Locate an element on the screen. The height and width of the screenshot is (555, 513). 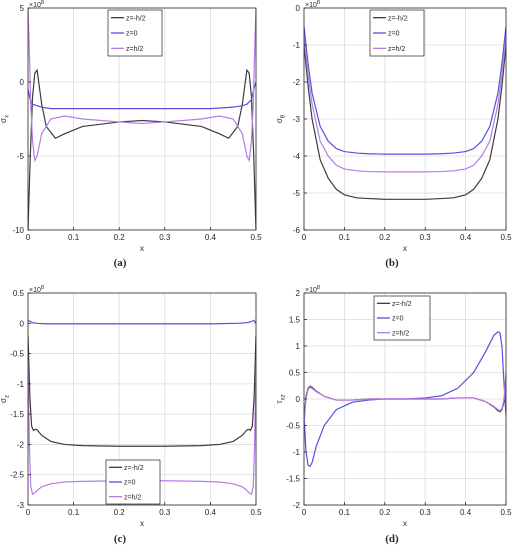
y-tick-label: -10 is located at coordinates (18, 230).